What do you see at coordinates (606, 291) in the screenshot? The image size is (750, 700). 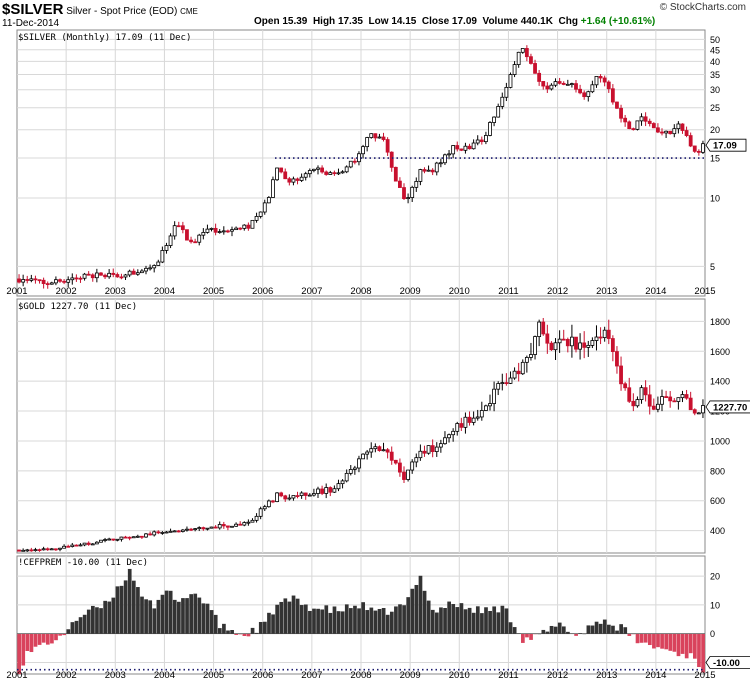 I see `x-tick-label: 2013` at bounding box center [606, 291].